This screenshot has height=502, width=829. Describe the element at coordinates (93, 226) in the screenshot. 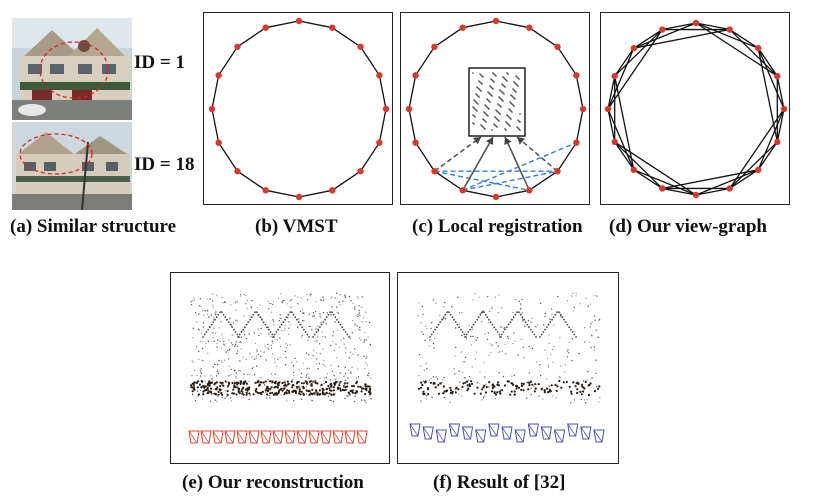

I see `caption-a: (a) Similar structure` at that location.